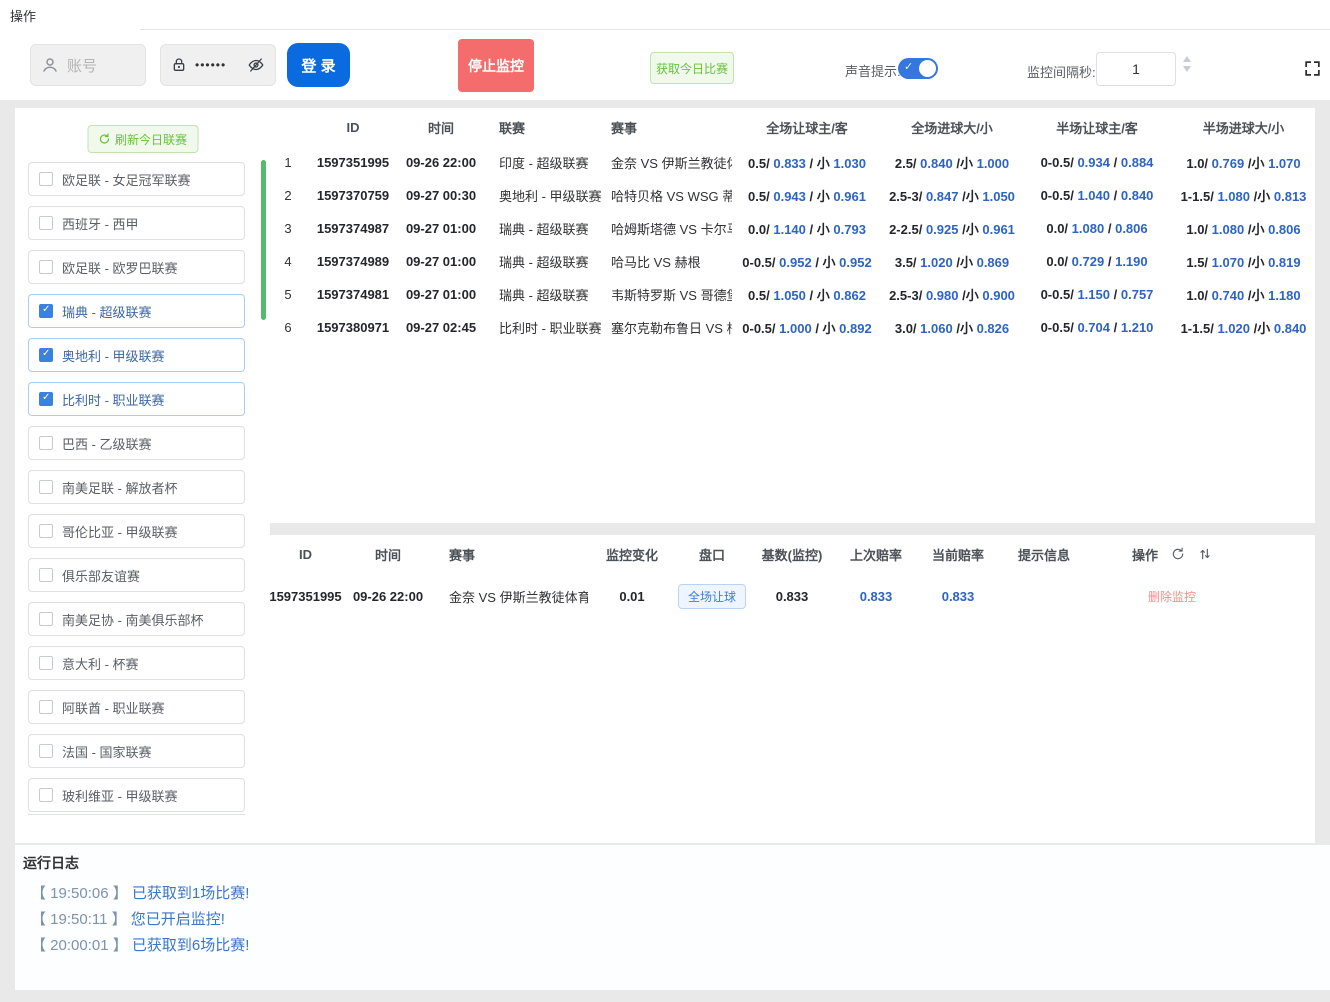  What do you see at coordinates (177, 919) in the screenshot?
I see `log-message: 您已开启监控!` at bounding box center [177, 919].